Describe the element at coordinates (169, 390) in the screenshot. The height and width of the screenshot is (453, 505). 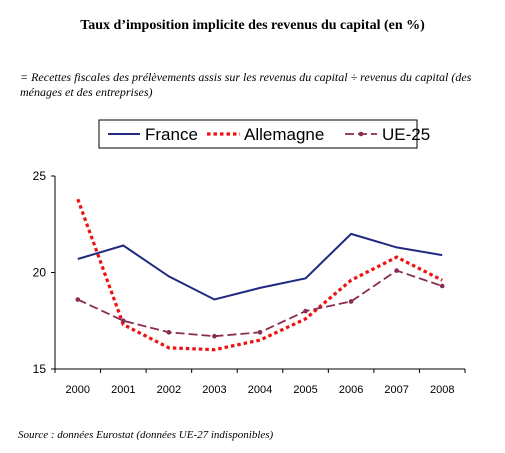
I see `x-tick-label: 2002` at that location.